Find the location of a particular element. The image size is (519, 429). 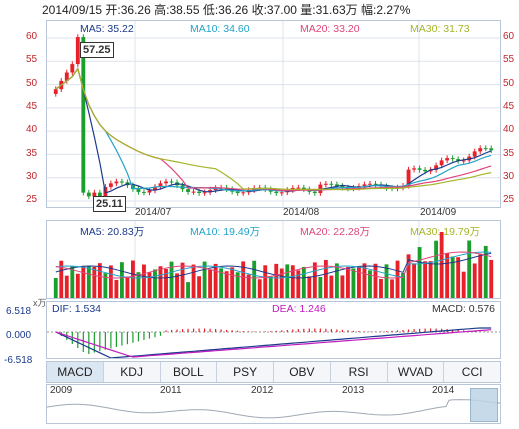

price-y-tick-right: 25 is located at coordinates (509, 200).